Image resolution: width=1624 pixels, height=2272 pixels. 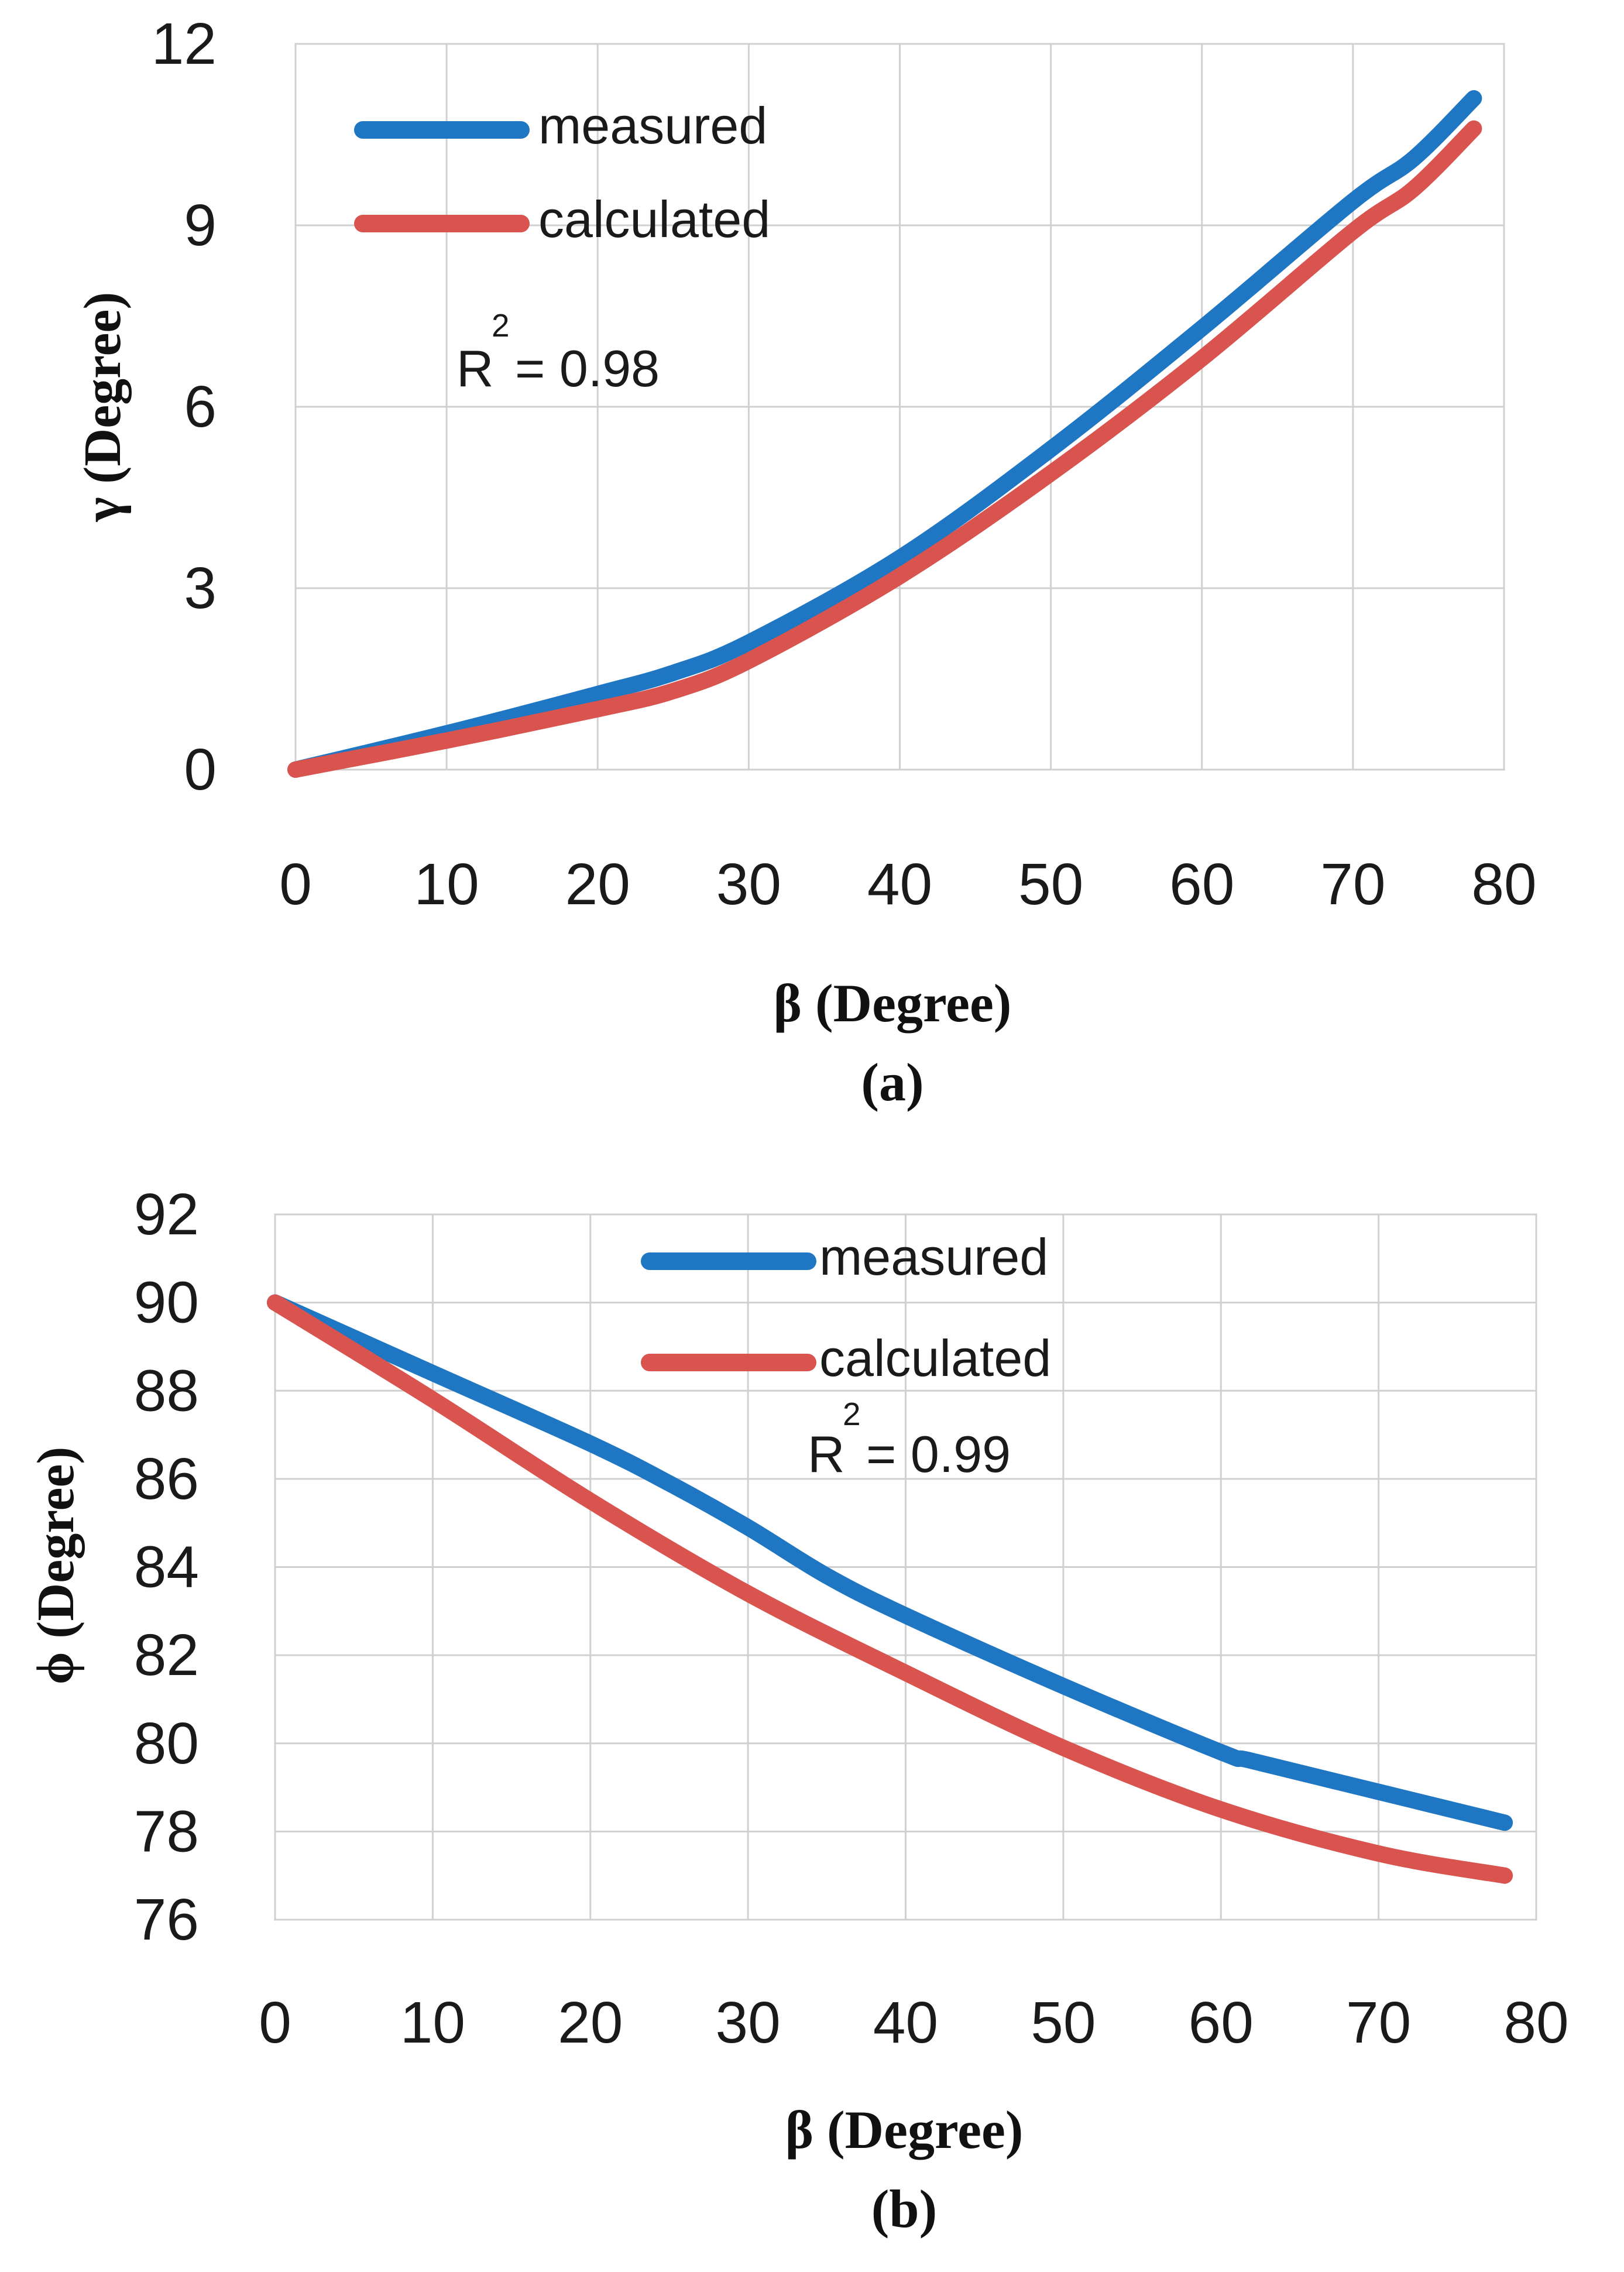 What do you see at coordinates (904, 2209) in the screenshot?
I see `panel-caption-b: (b)` at bounding box center [904, 2209].